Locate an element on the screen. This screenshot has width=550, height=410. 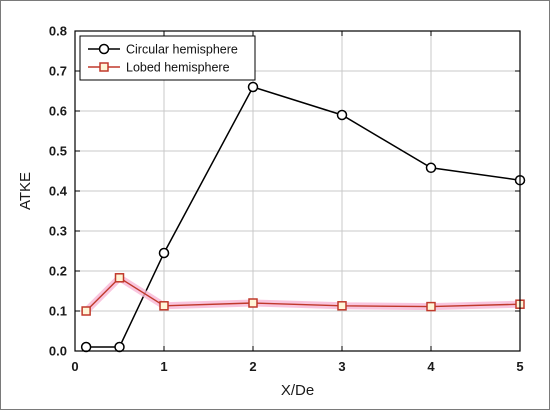
y-tick-label: 0.5 is located at coordinates (58, 151).